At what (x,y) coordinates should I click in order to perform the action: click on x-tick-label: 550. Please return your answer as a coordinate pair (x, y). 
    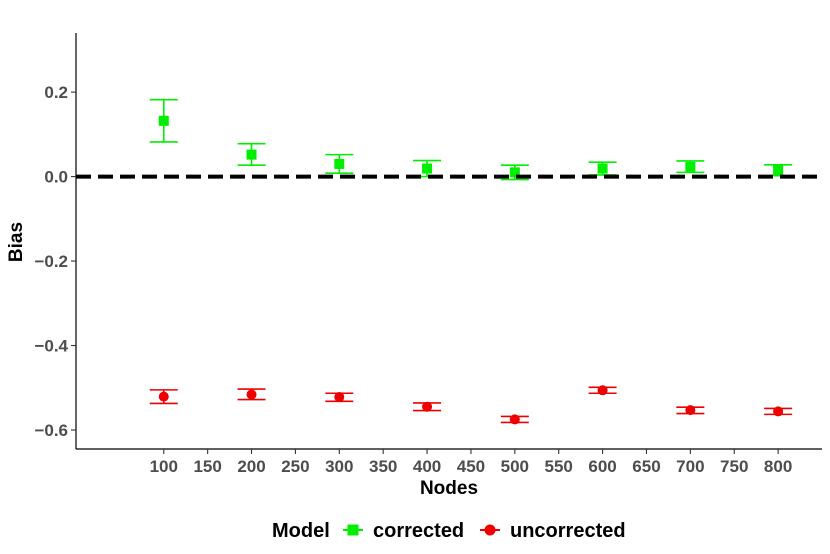
    Looking at the image, I should click on (559, 466).